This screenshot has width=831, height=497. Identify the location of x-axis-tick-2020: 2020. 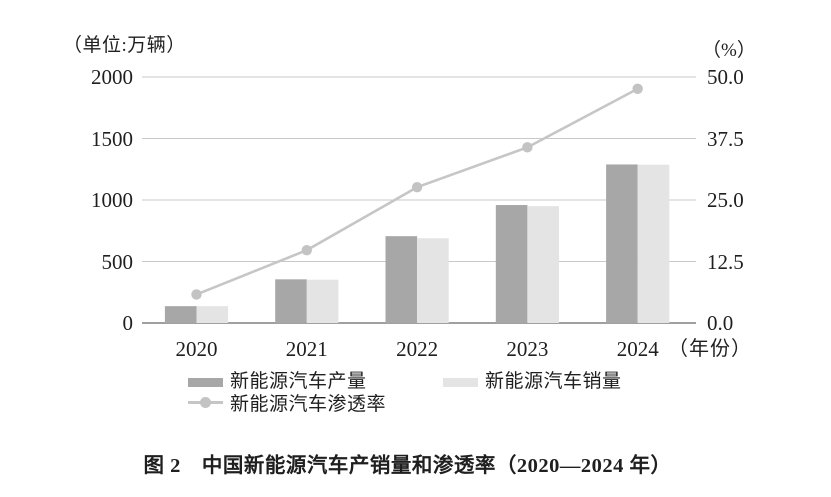
(196, 349).